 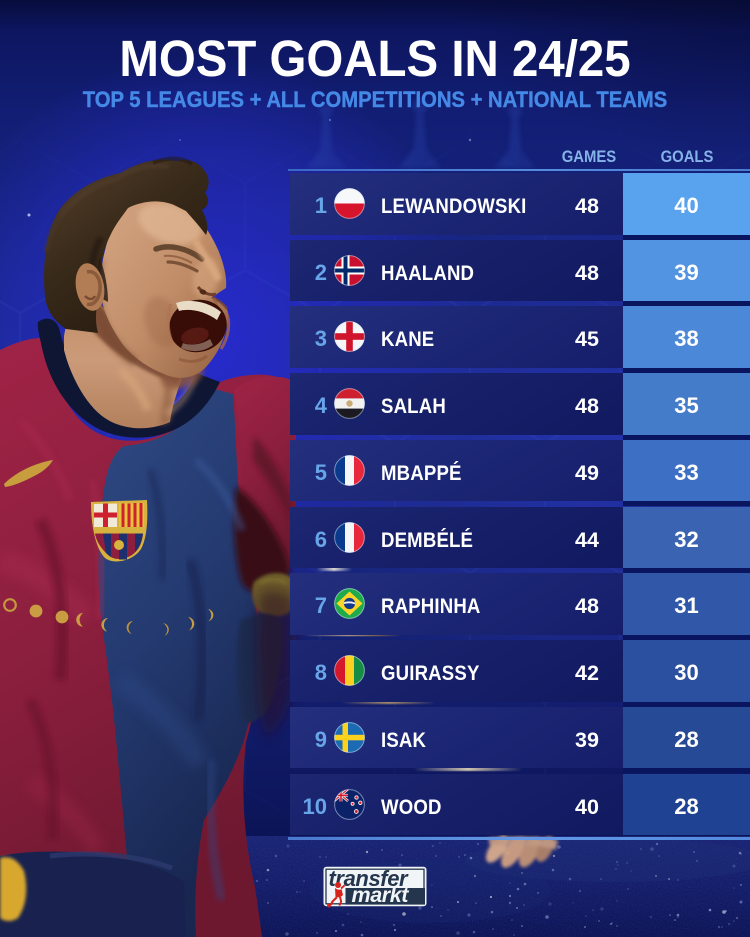 What do you see at coordinates (381, 895) in the screenshot?
I see `svg-text: markt` at bounding box center [381, 895].